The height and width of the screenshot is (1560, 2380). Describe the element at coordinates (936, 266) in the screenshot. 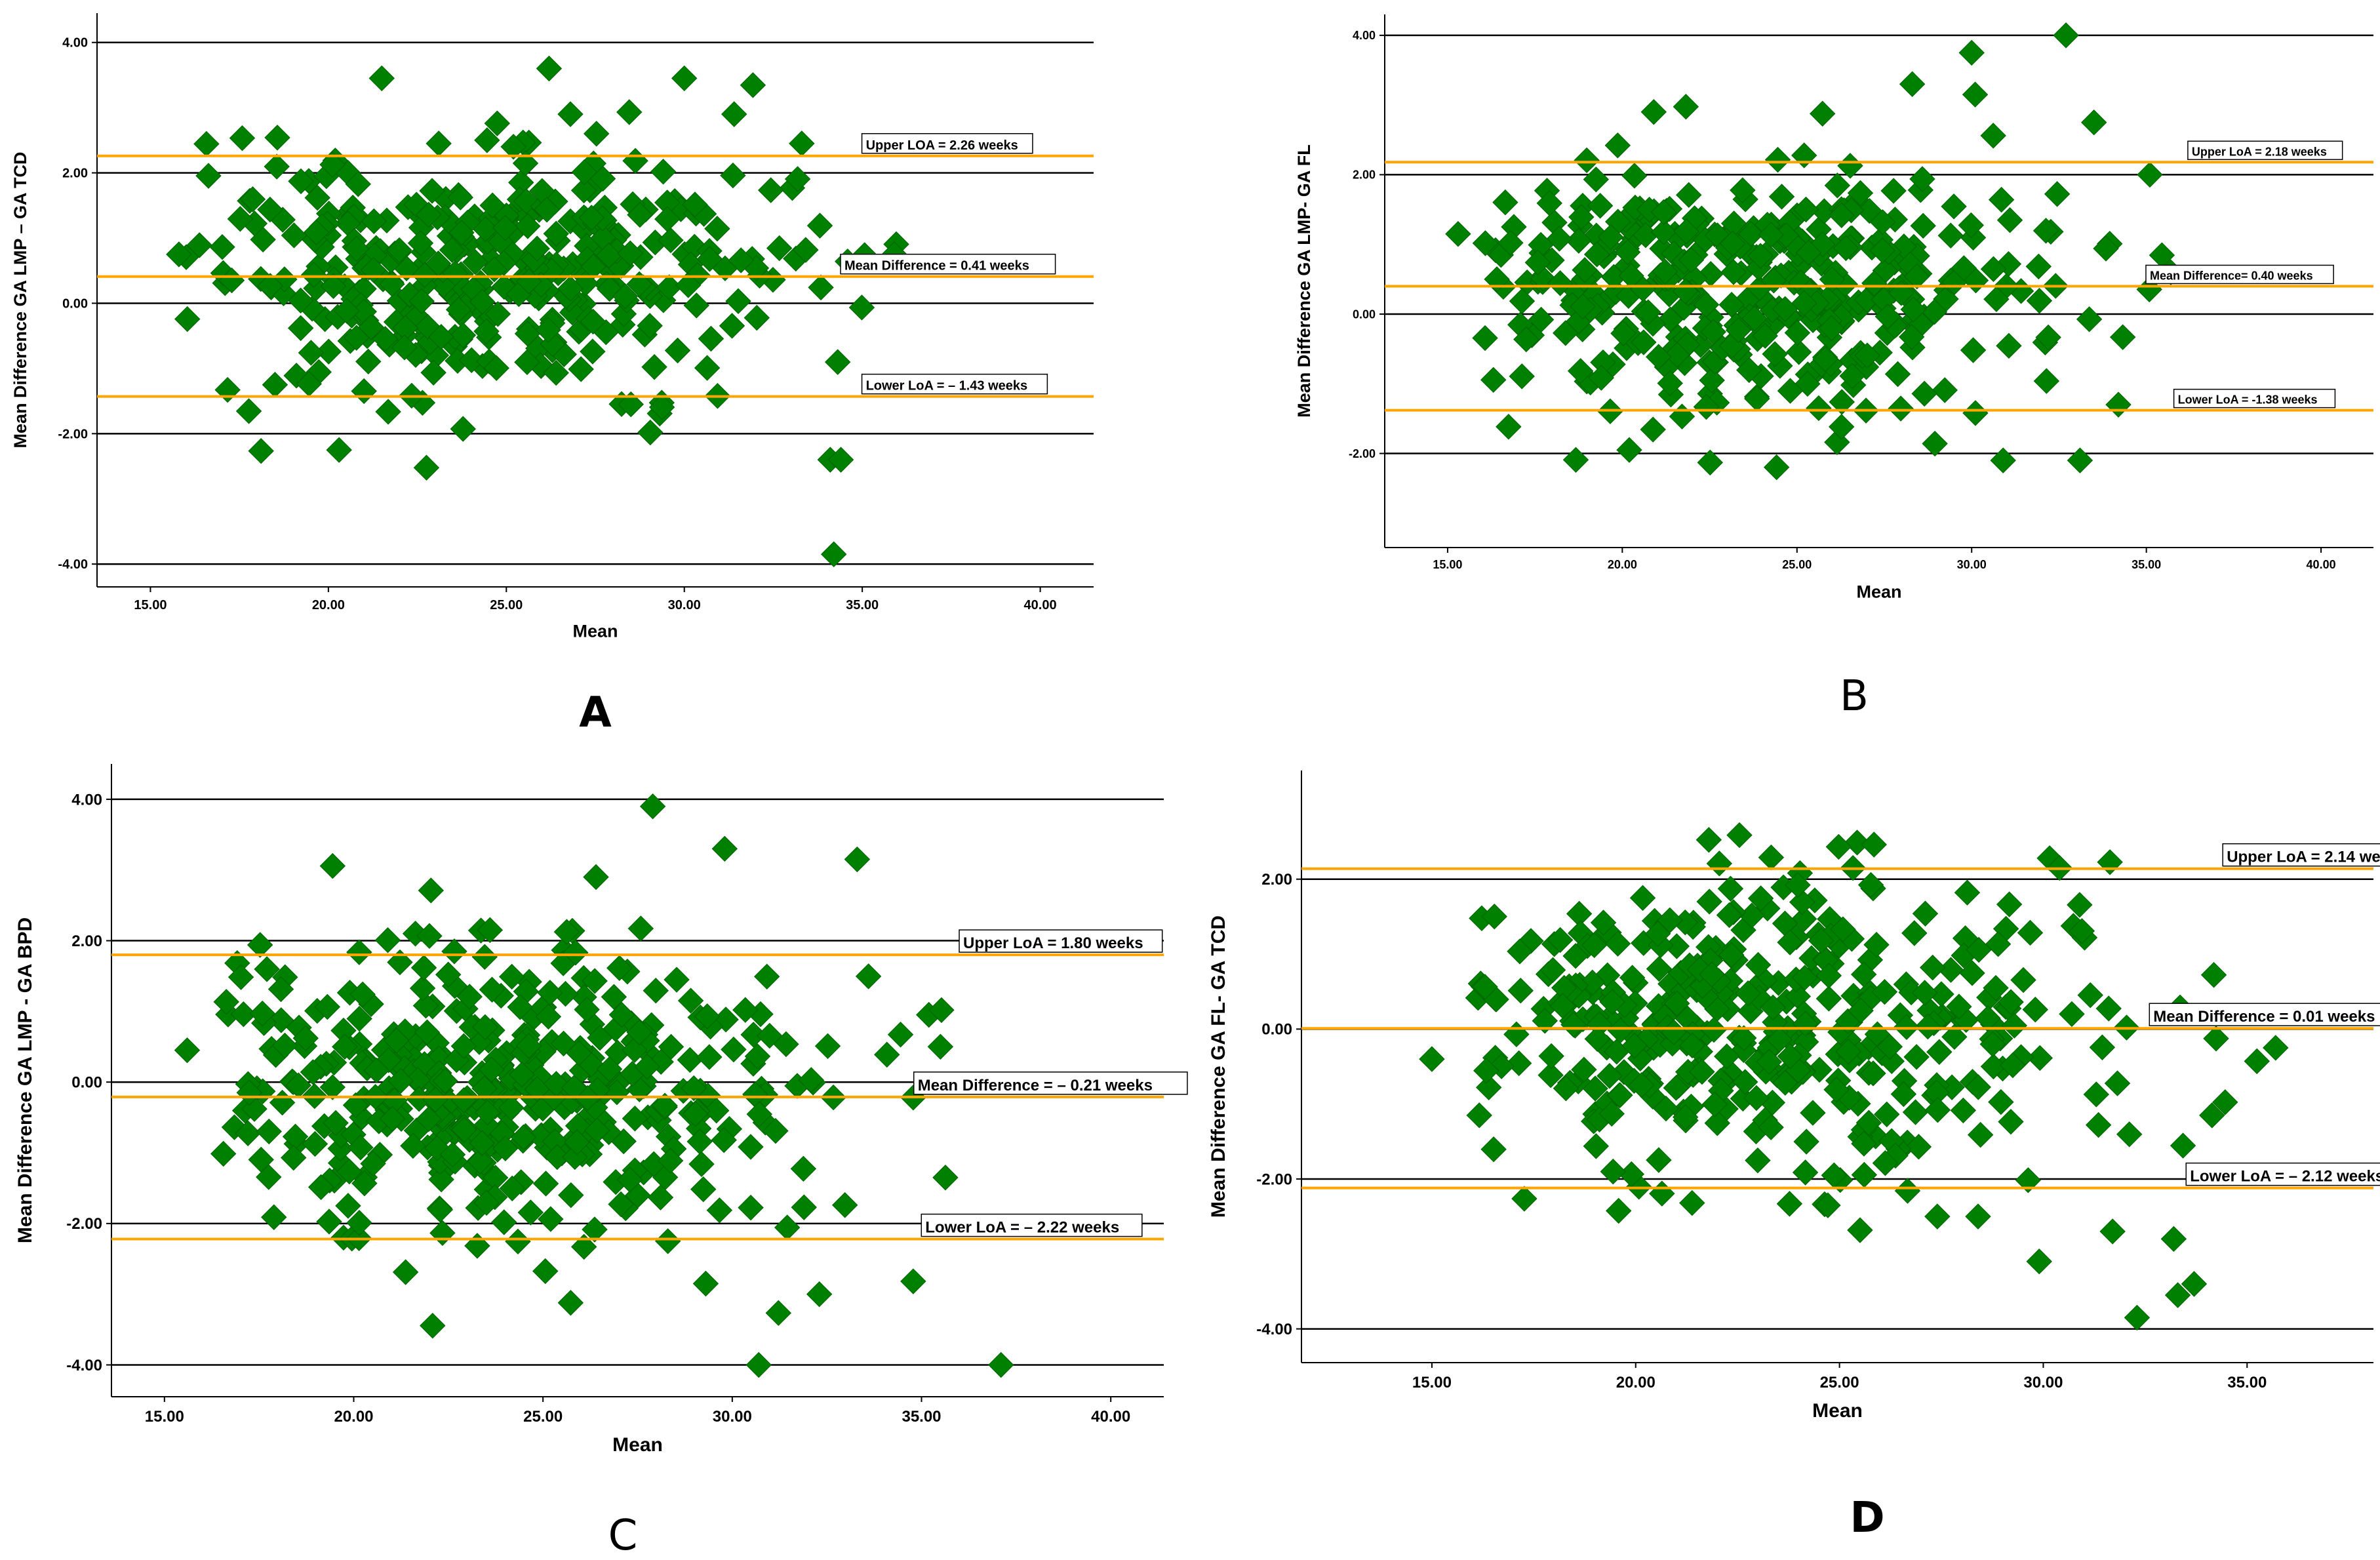

I see `limit-label: Mean Difference = 0.41 weeks` at that location.